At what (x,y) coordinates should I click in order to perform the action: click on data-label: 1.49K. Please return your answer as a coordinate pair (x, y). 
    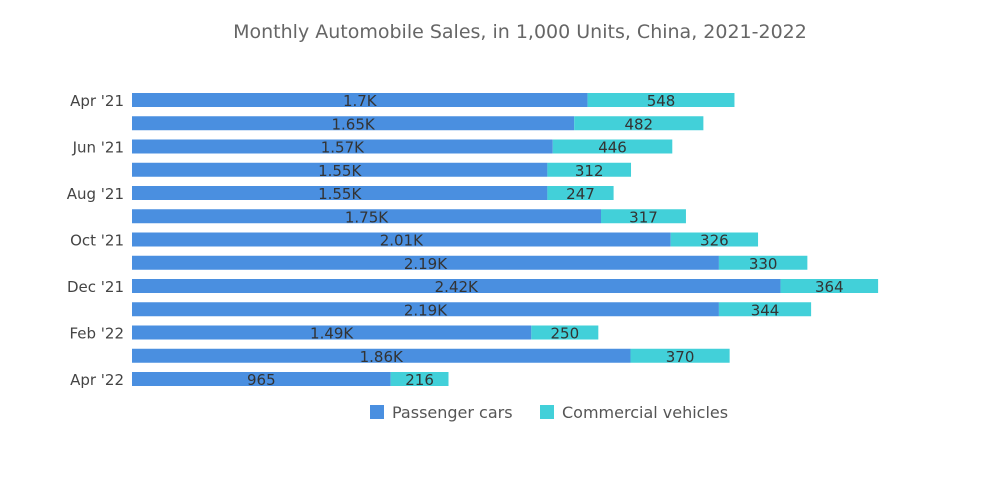
    Looking at the image, I should click on (332, 334).